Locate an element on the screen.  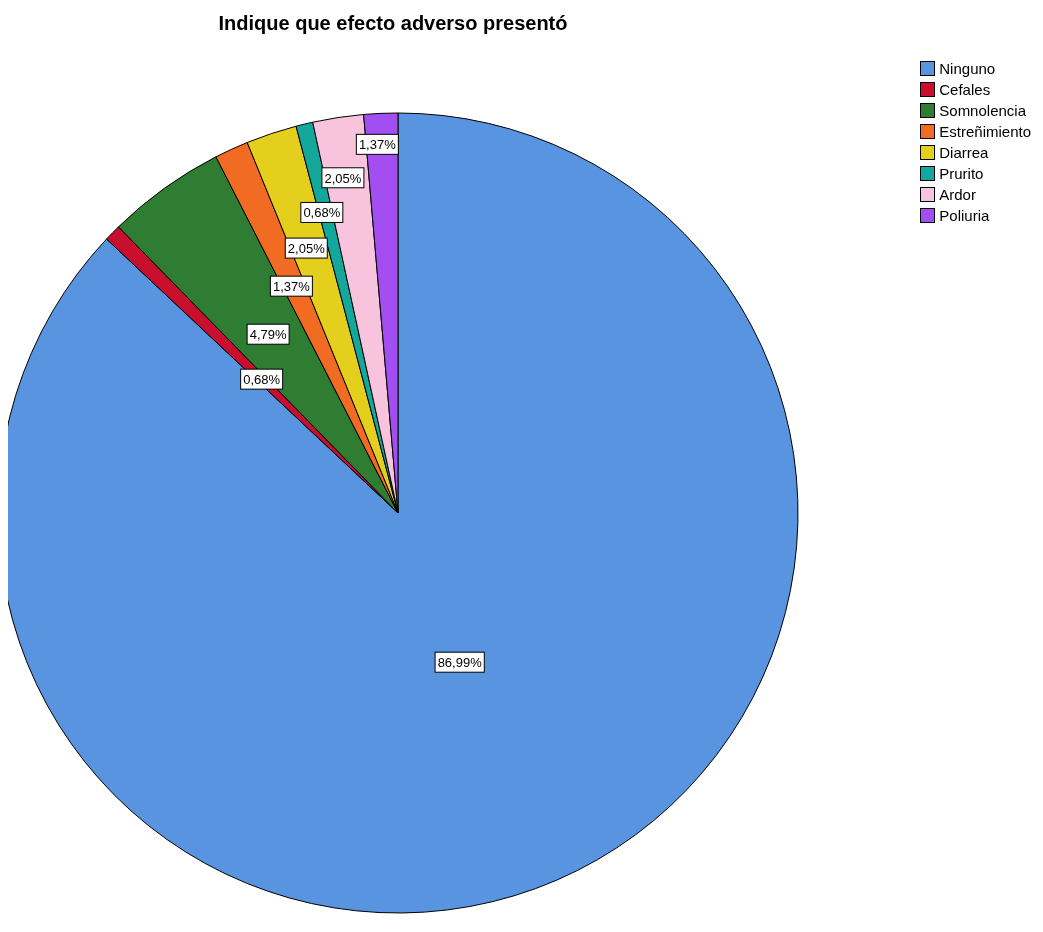
legend-label: Somnolencia is located at coordinates (982, 110).